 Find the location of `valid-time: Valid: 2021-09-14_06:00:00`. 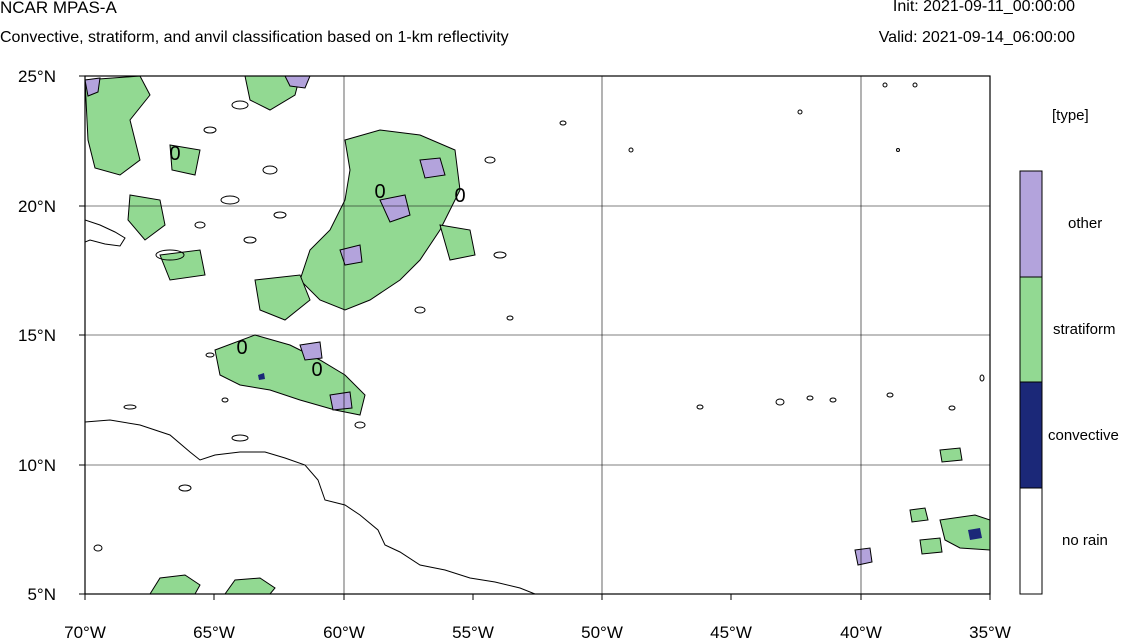

valid-time: Valid: 2021-09-14_06:00:00 is located at coordinates (976, 37).